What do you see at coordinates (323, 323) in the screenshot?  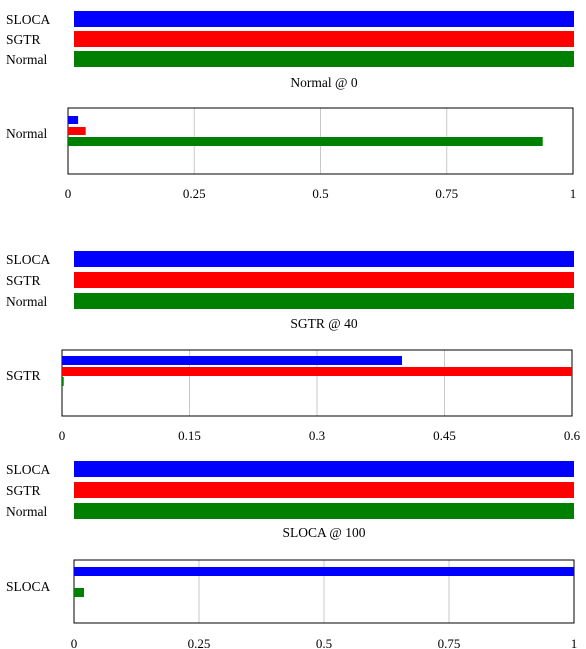 I see `panel-title: SGTR @ 40` at bounding box center [323, 323].